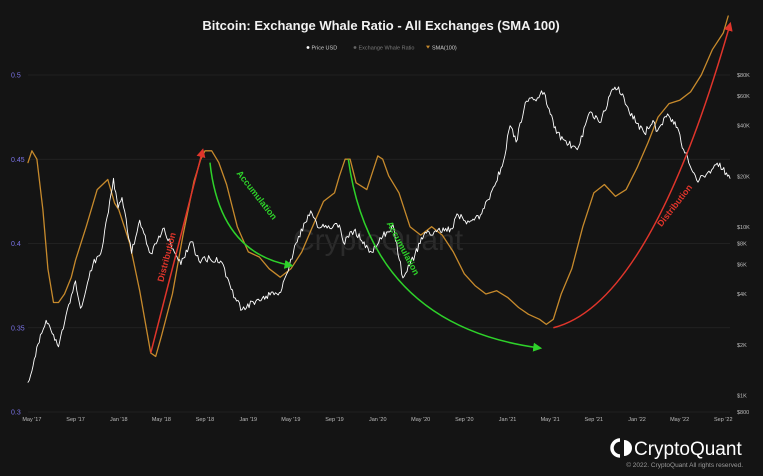 The image size is (763, 476). I want to click on y-left-tick-label-1: 0.35, so click(18, 328).